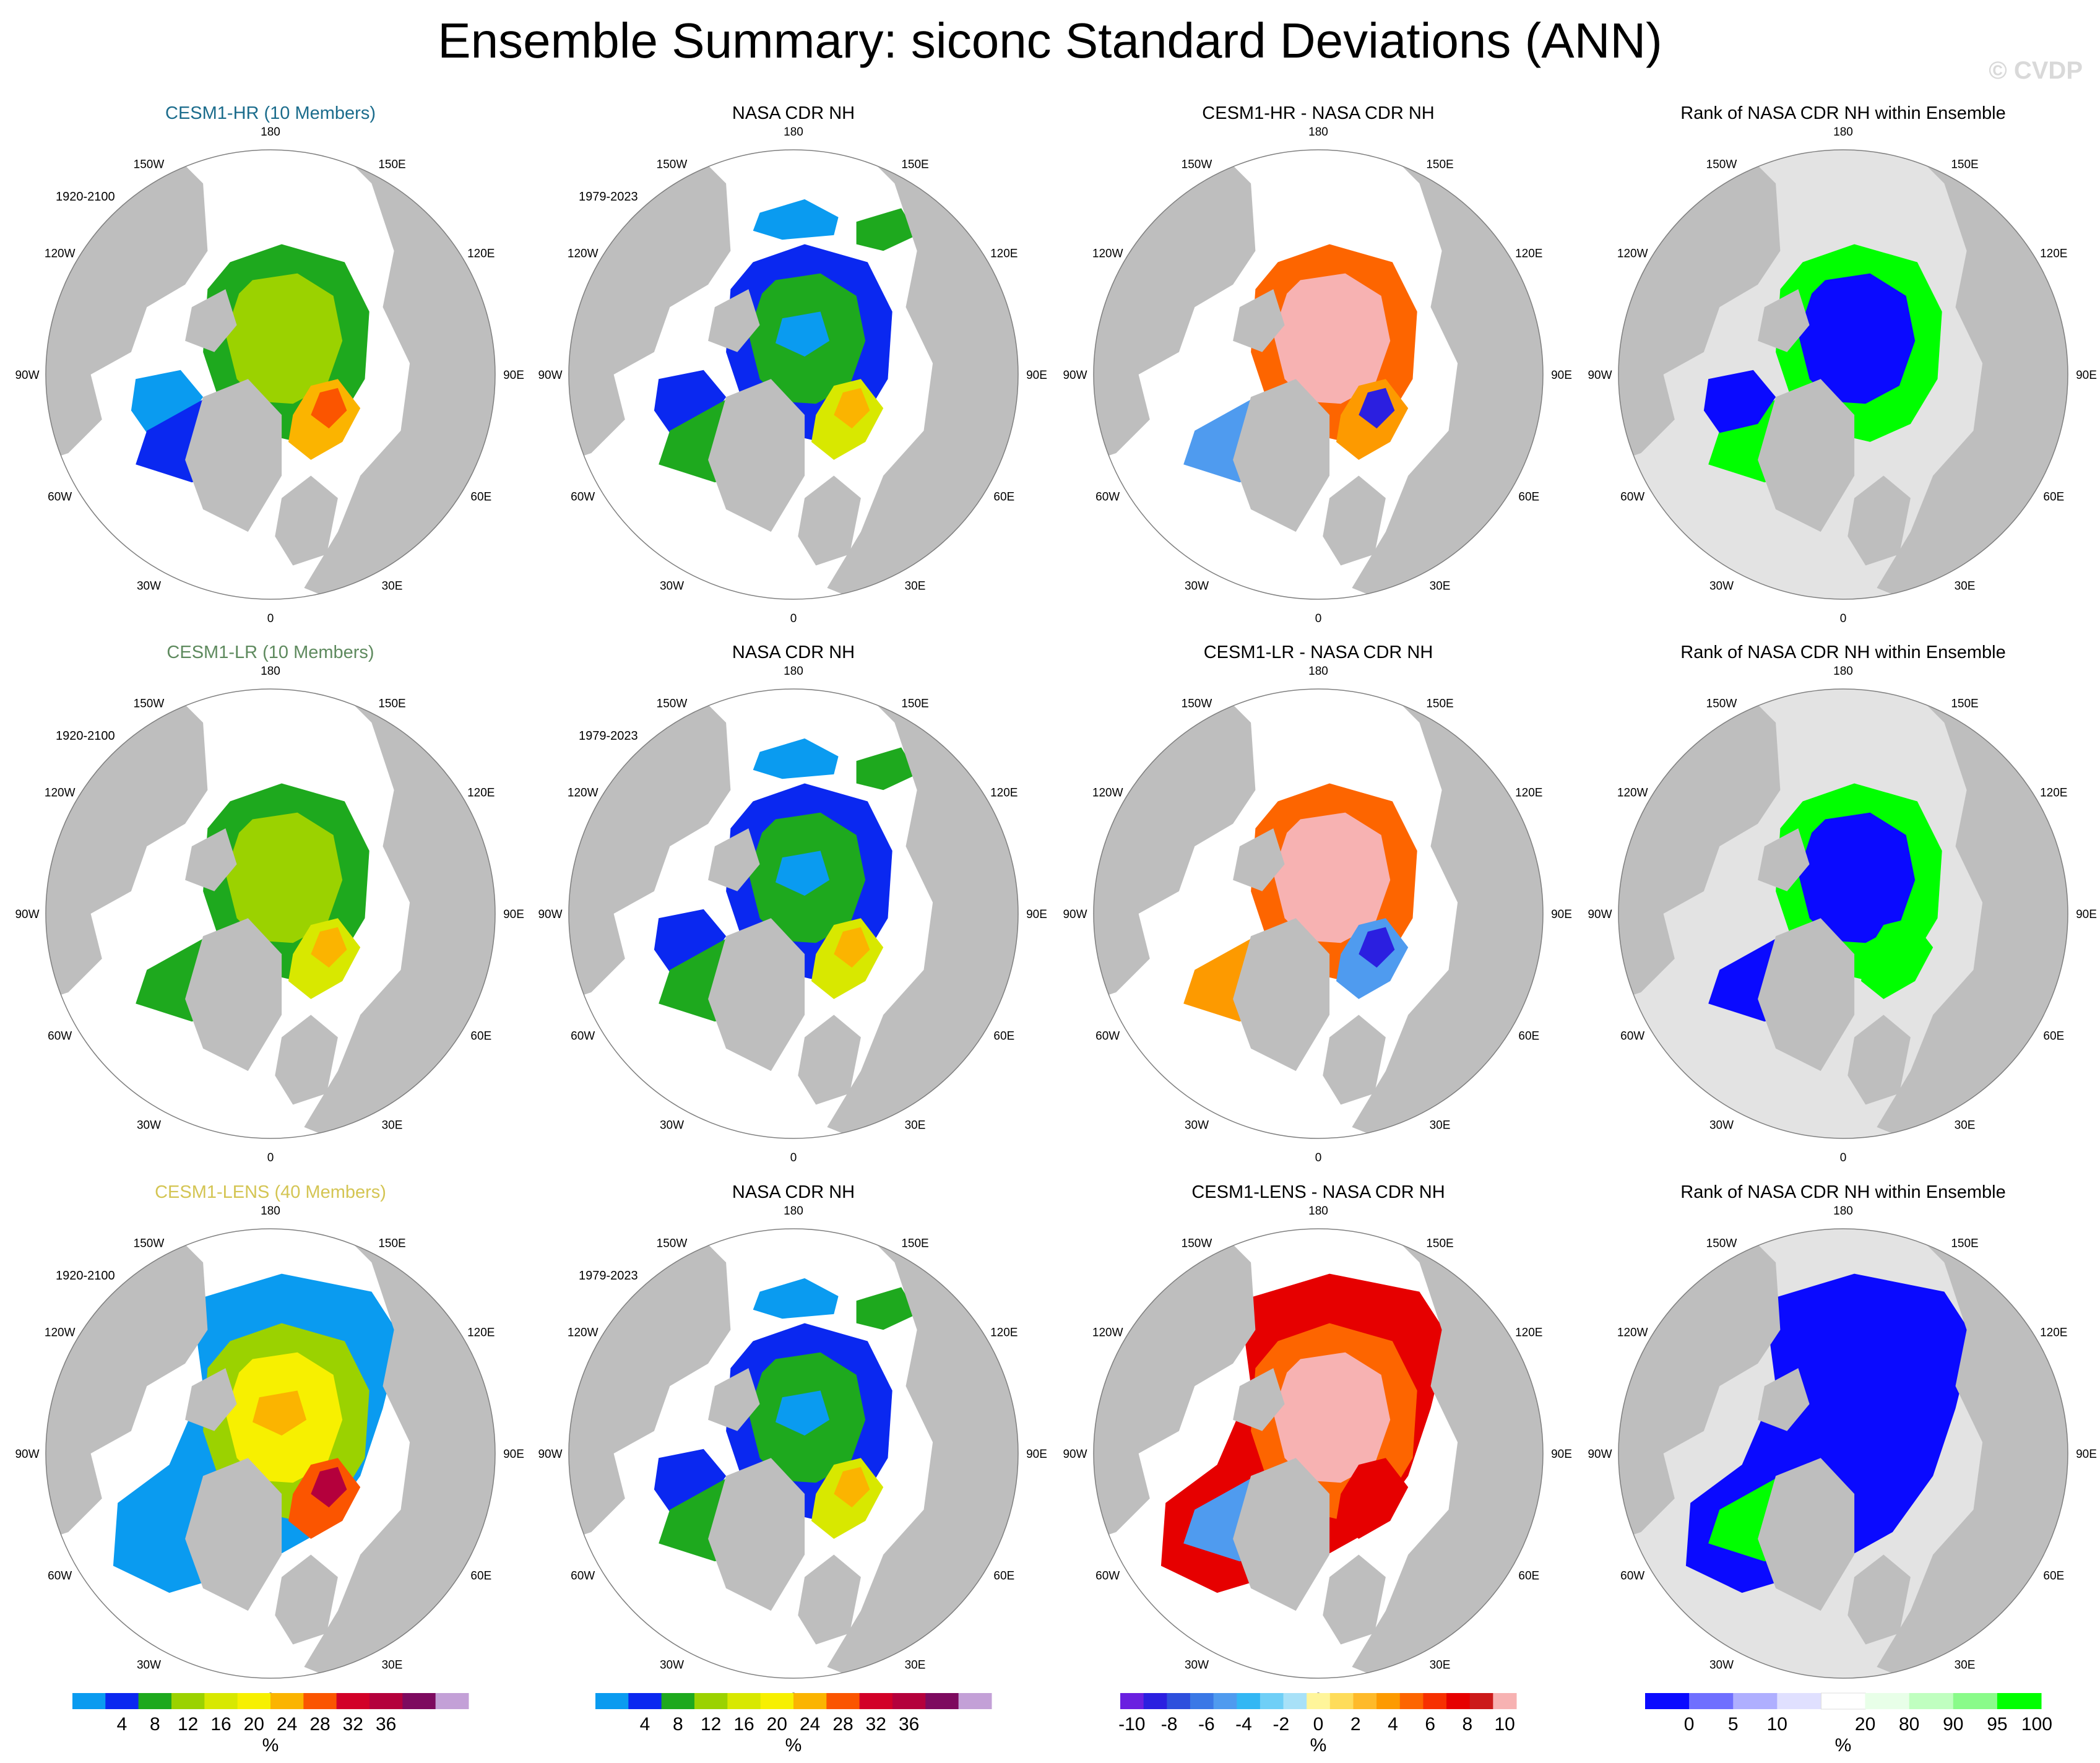 The height and width of the screenshot is (1763, 2100). Describe the element at coordinates (233, 455) in the screenshot. I see `land-mass-greenland` at that location.